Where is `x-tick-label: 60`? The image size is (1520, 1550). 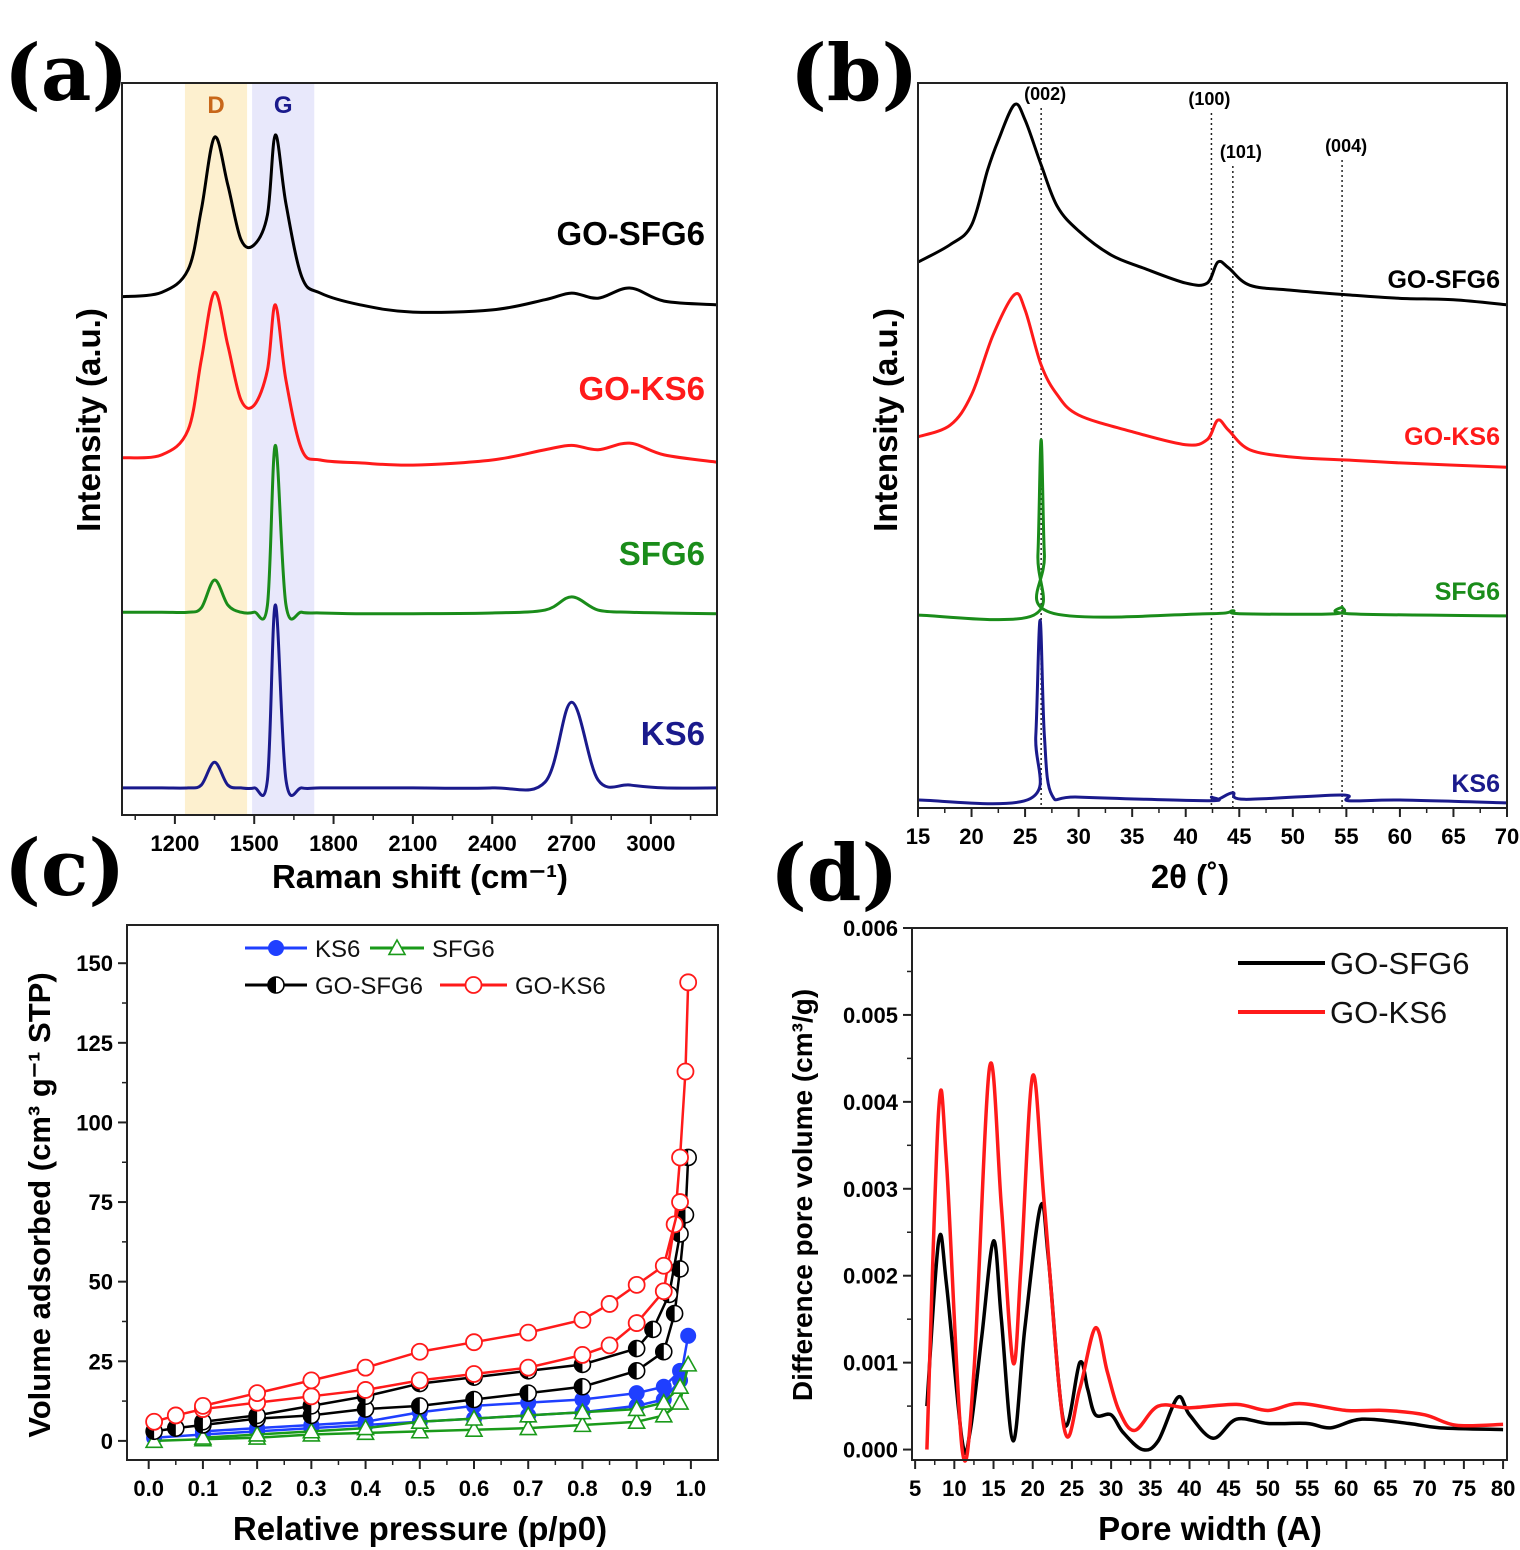 x-tick-label: 60 is located at coordinates (1400, 836).